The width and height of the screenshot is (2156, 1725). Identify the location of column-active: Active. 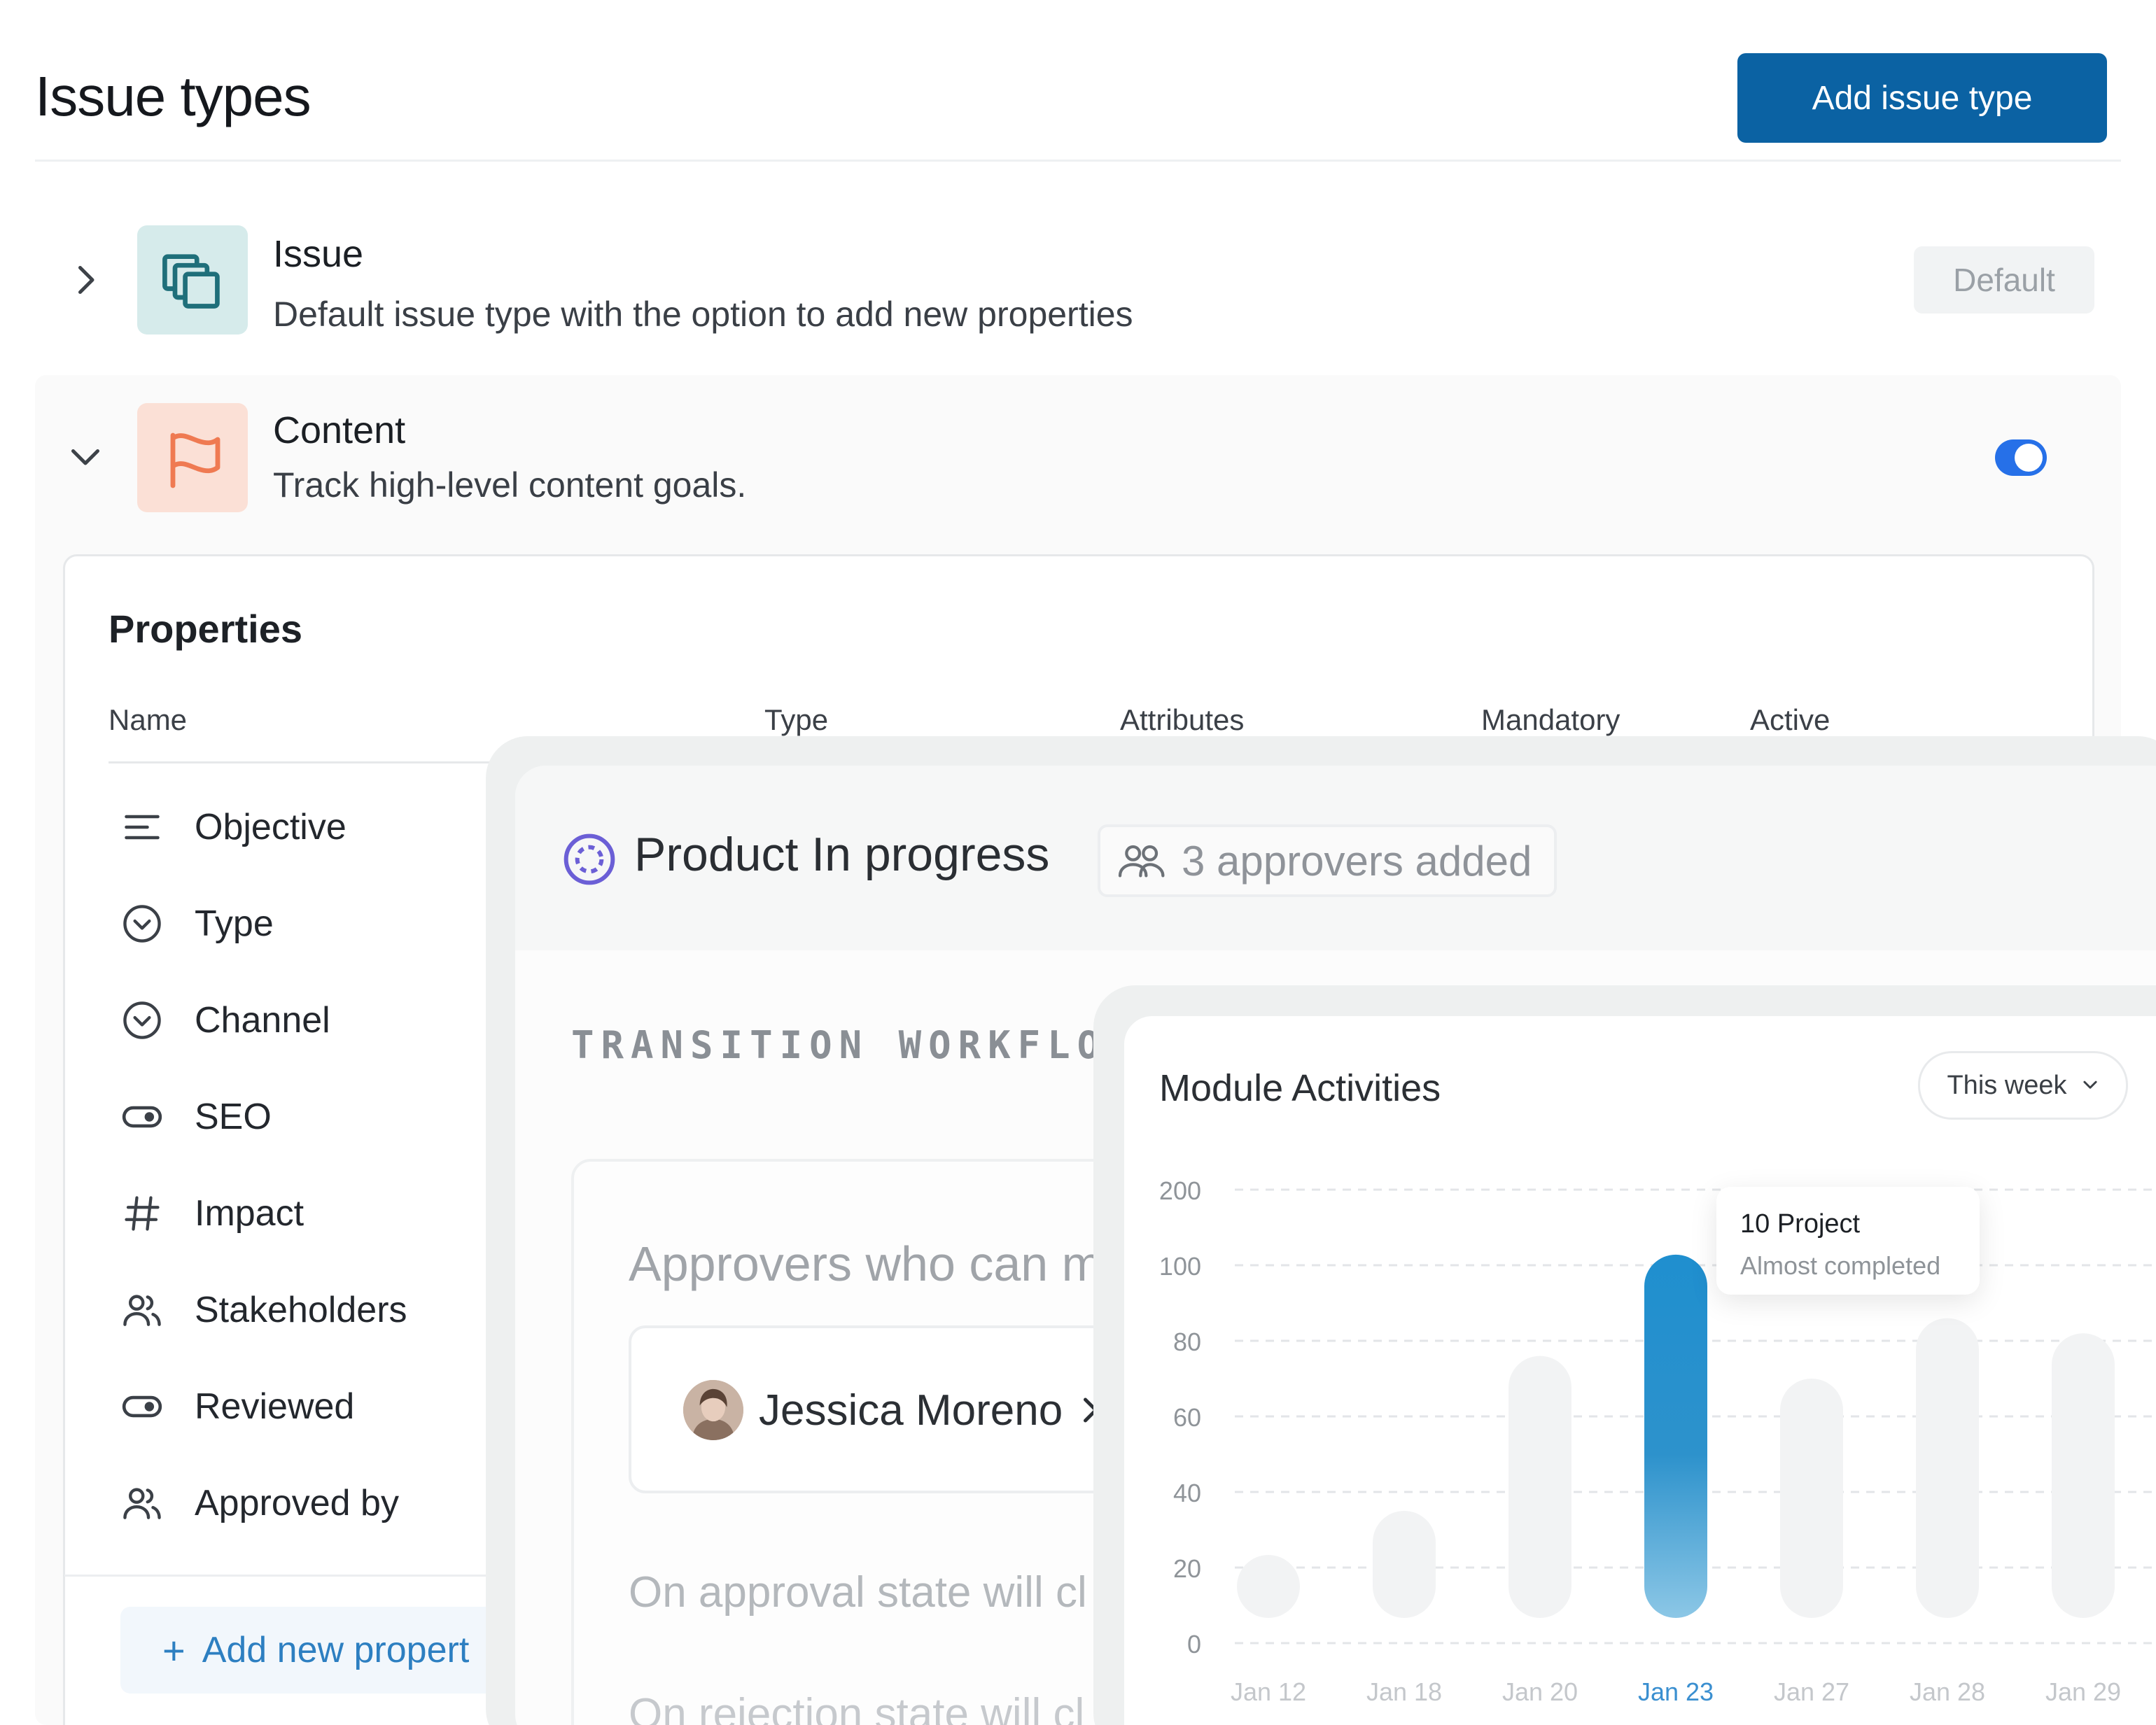
(1790, 719).